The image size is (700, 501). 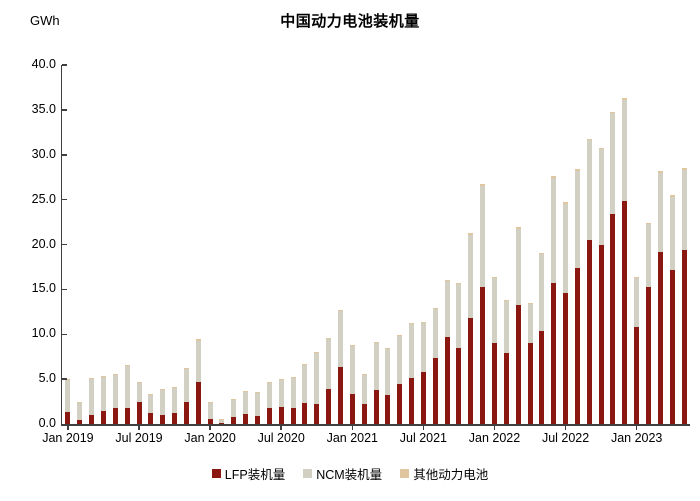 I want to click on x-axis-tick-label: Jul 2021, so click(x=423, y=438).